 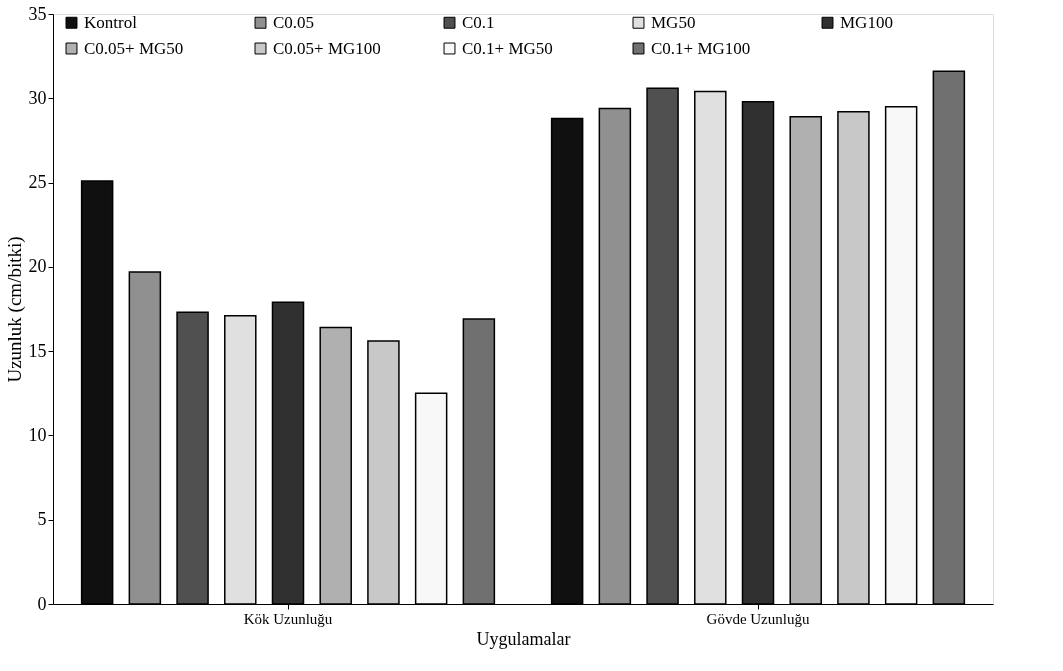 What do you see at coordinates (37, 350) in the screenshot?
I see `y-tick-label: 15` at bounding box center [37, 350].